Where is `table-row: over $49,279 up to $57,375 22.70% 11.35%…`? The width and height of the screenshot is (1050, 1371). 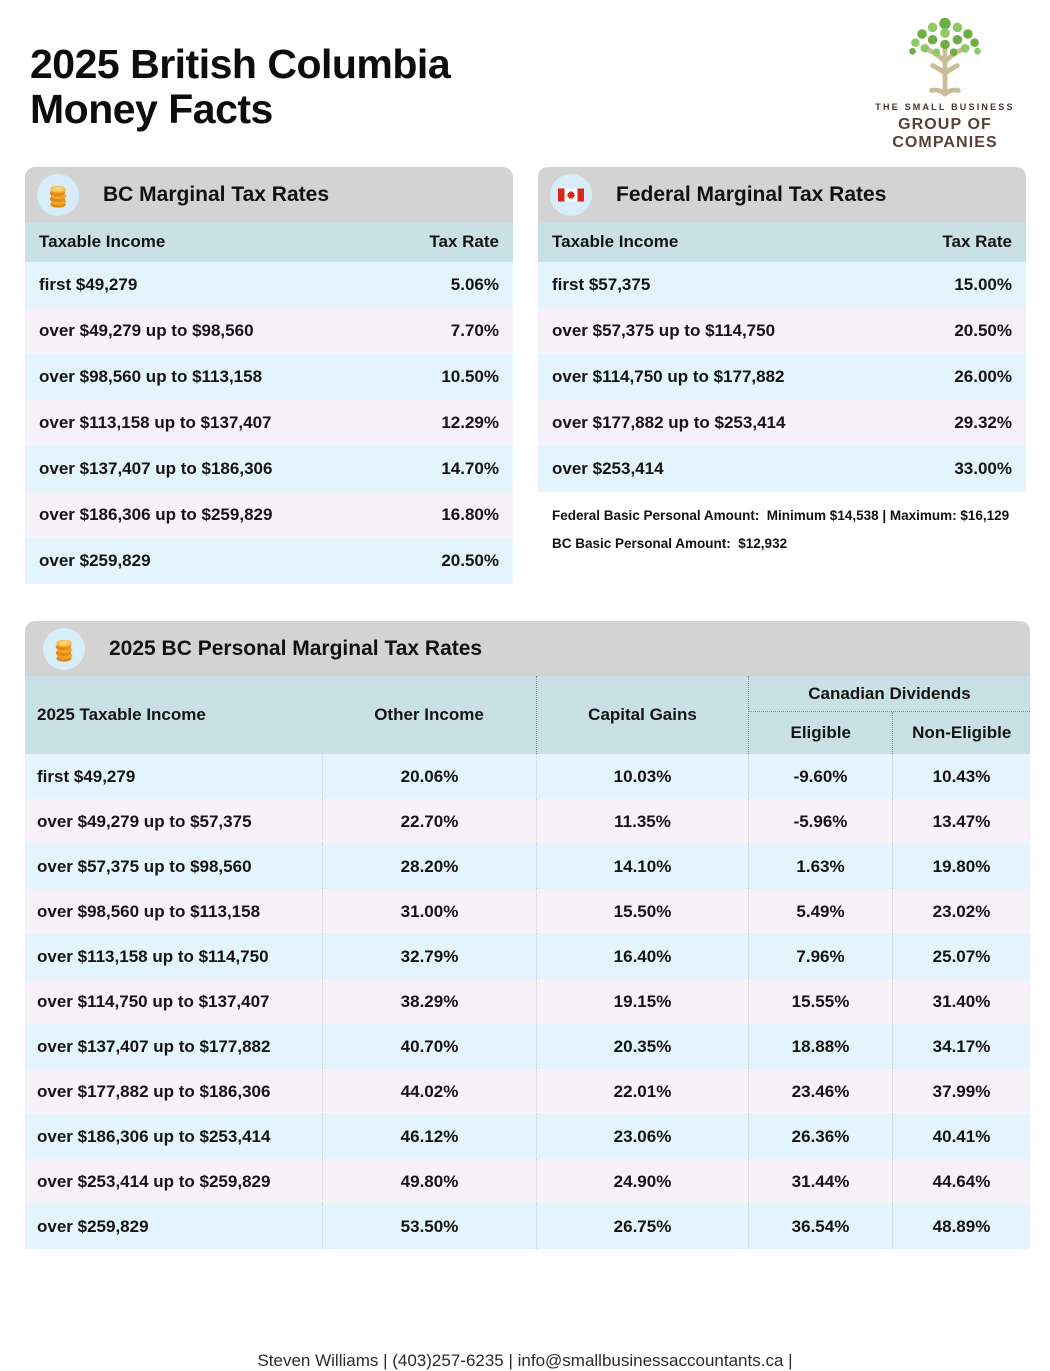
table-row: over $49,279 up to $57,375 22.70% 11.35%… is located at coordinates (527, 821).